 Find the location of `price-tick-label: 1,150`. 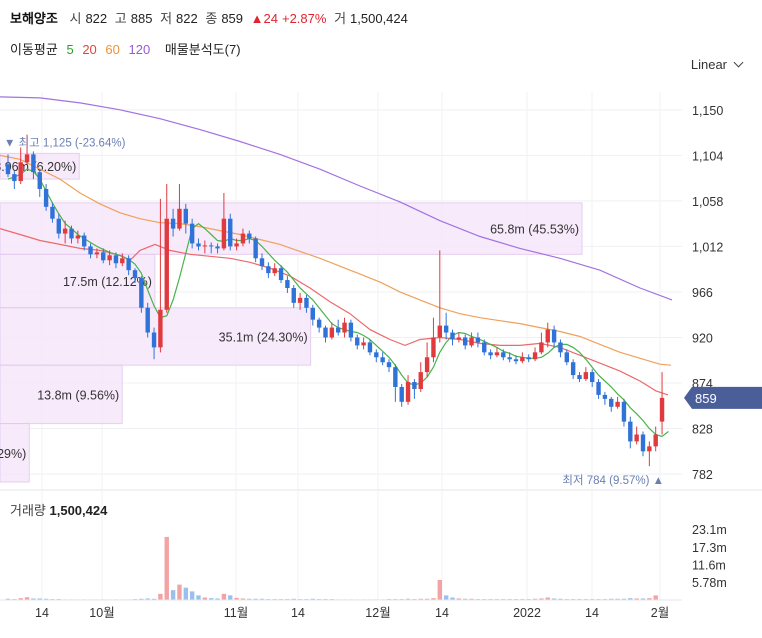

price-tick-label: 1,150 is located at coordinates (707, 111).